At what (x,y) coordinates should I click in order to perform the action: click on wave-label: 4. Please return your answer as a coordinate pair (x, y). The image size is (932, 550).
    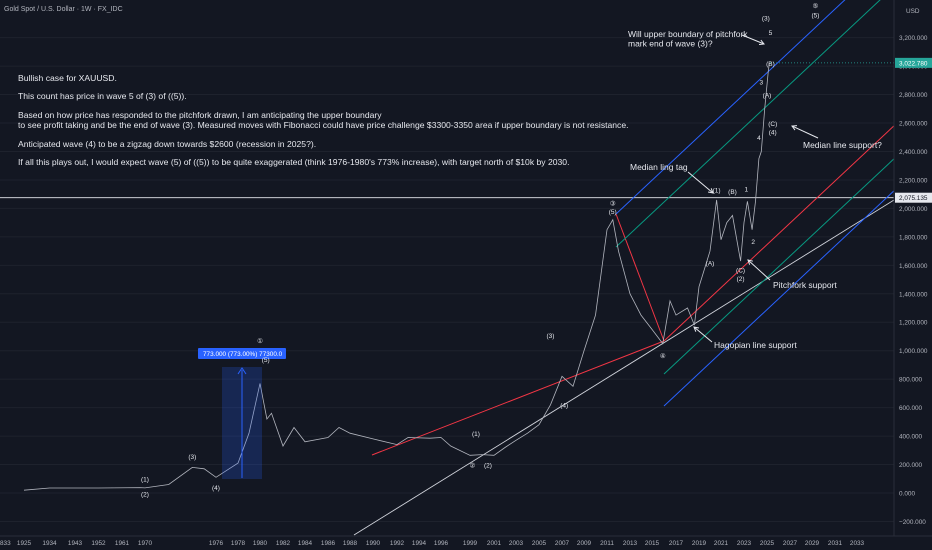
    Looking at the image, I should click on (759, 138).